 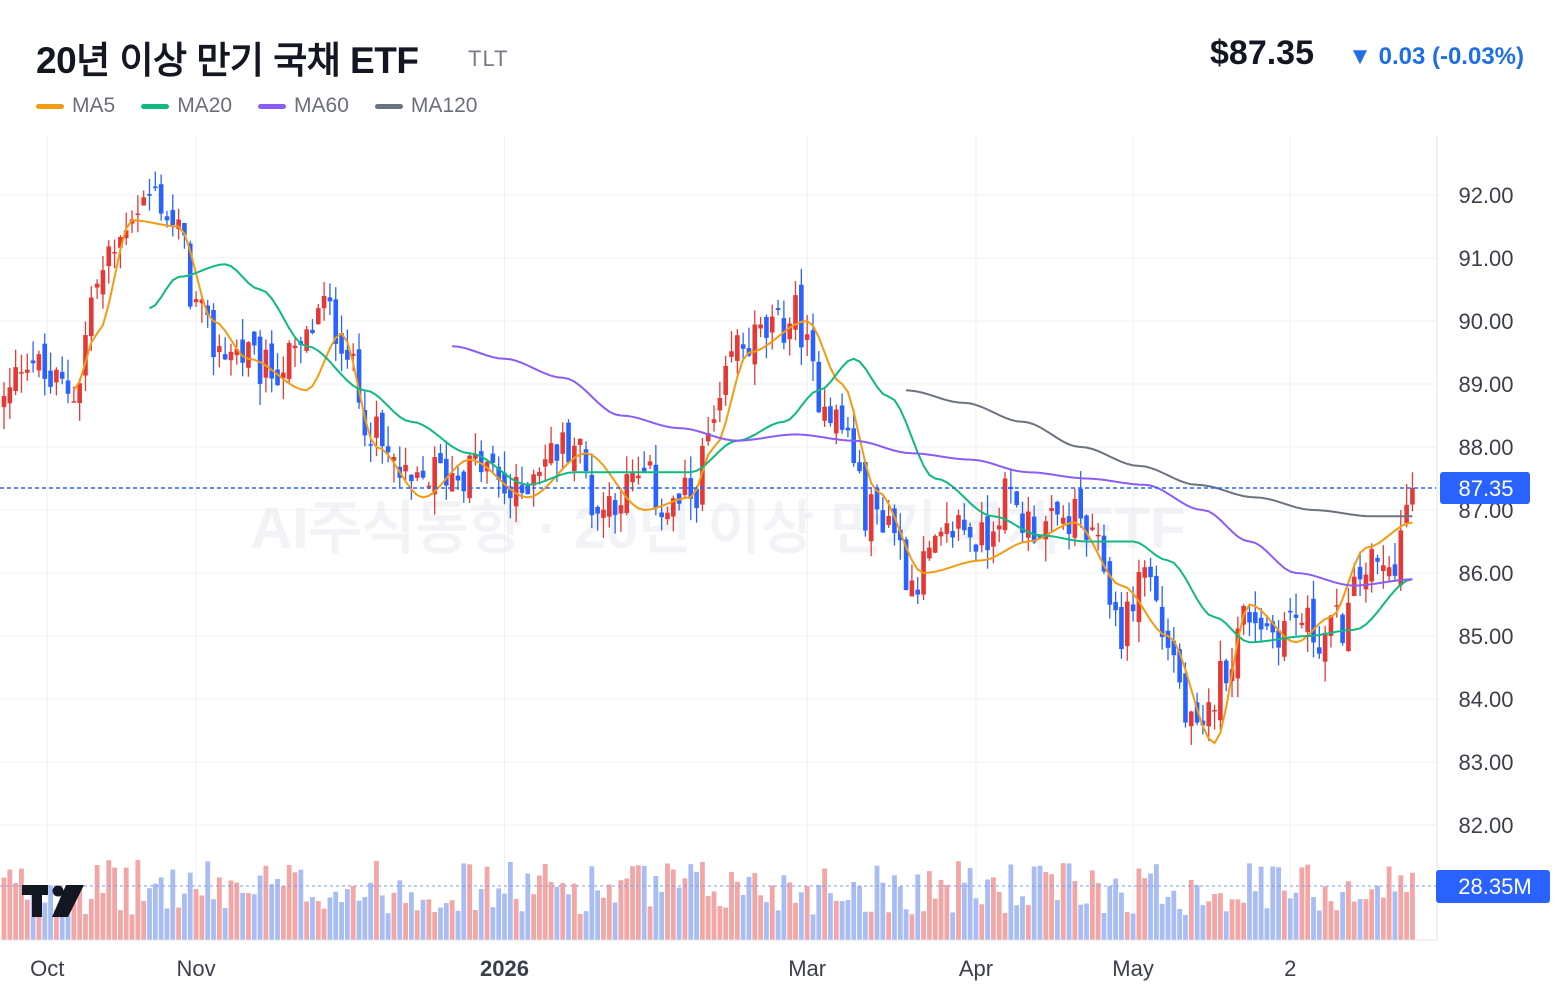 I want to click on chart-title: 20년 이상 만기 국채 ETF, so click(x=227, y=60).